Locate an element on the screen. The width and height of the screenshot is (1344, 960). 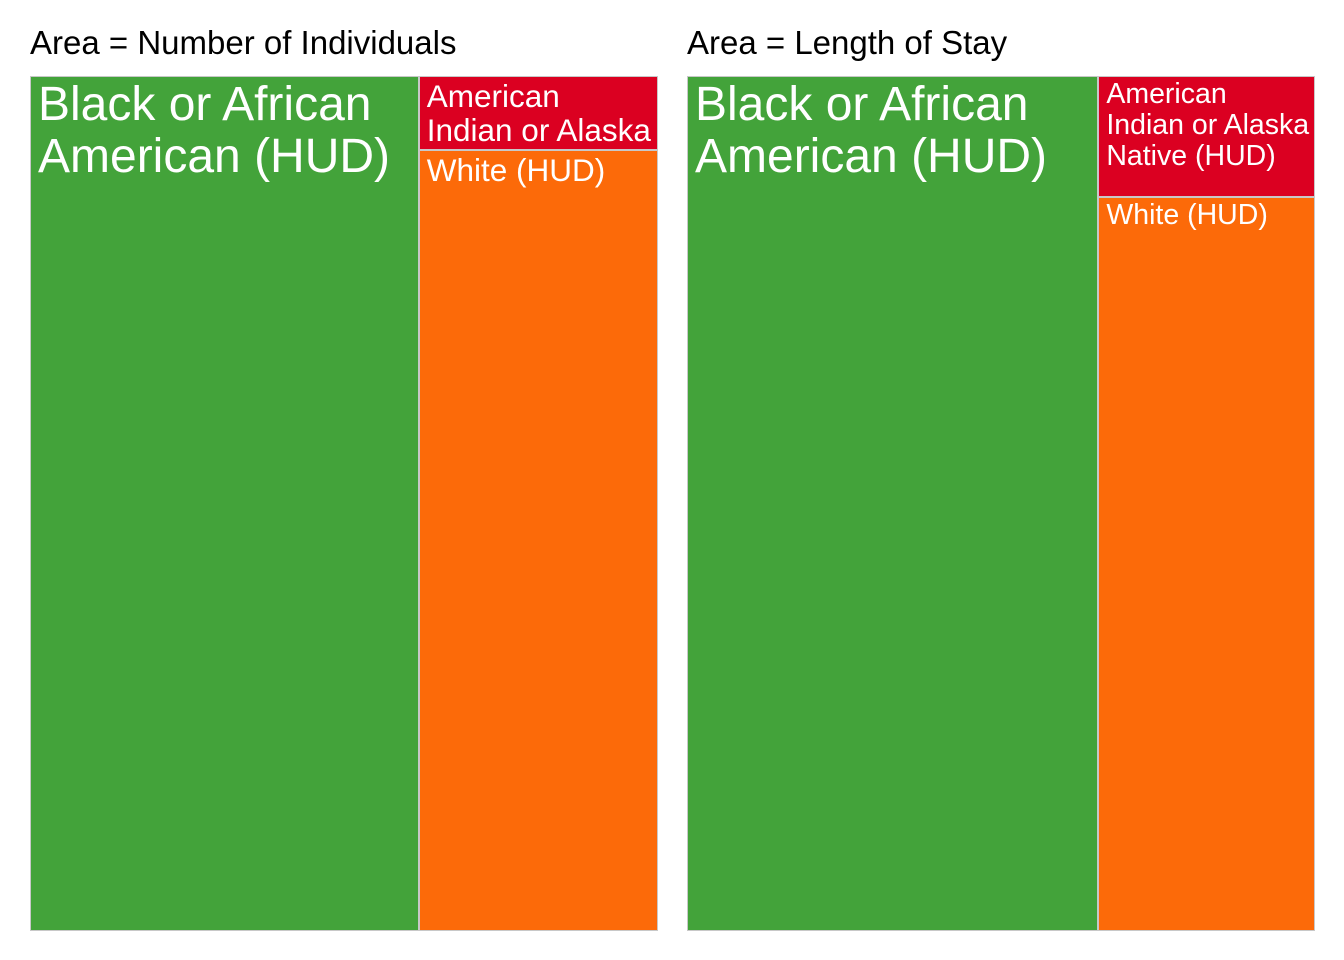
panel-title-length-of-stay: Area = Length of Stay is located at coordinates (847, 42).